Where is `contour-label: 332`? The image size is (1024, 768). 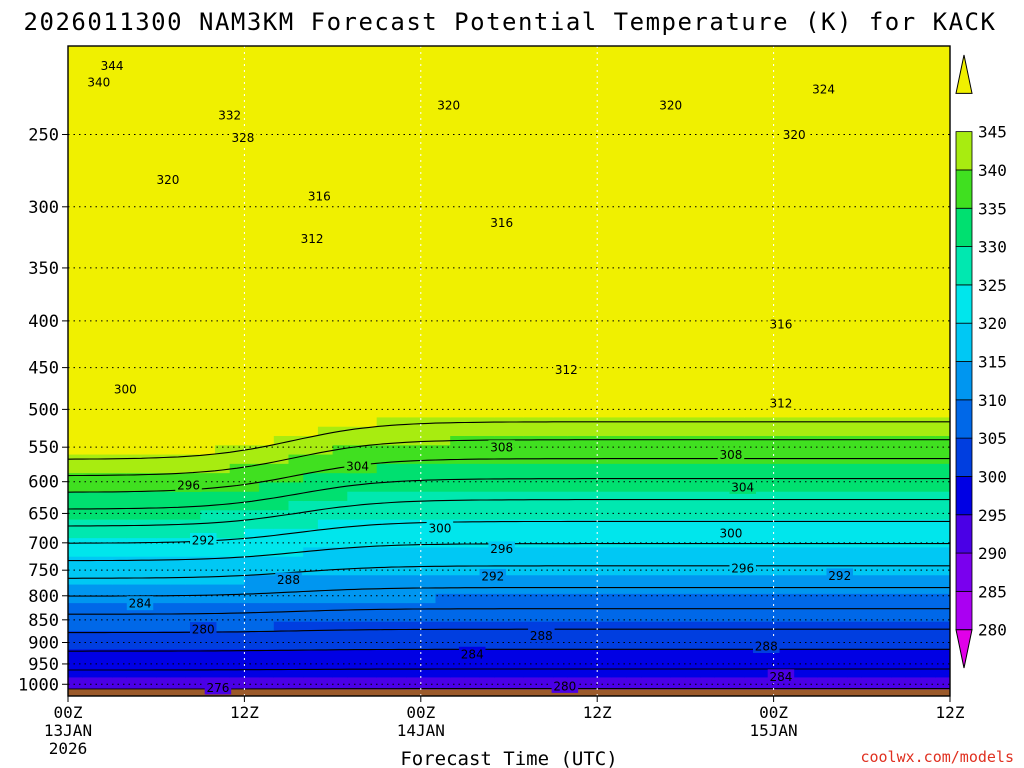 contour-label: 332 is located at coordinates (229, 115).